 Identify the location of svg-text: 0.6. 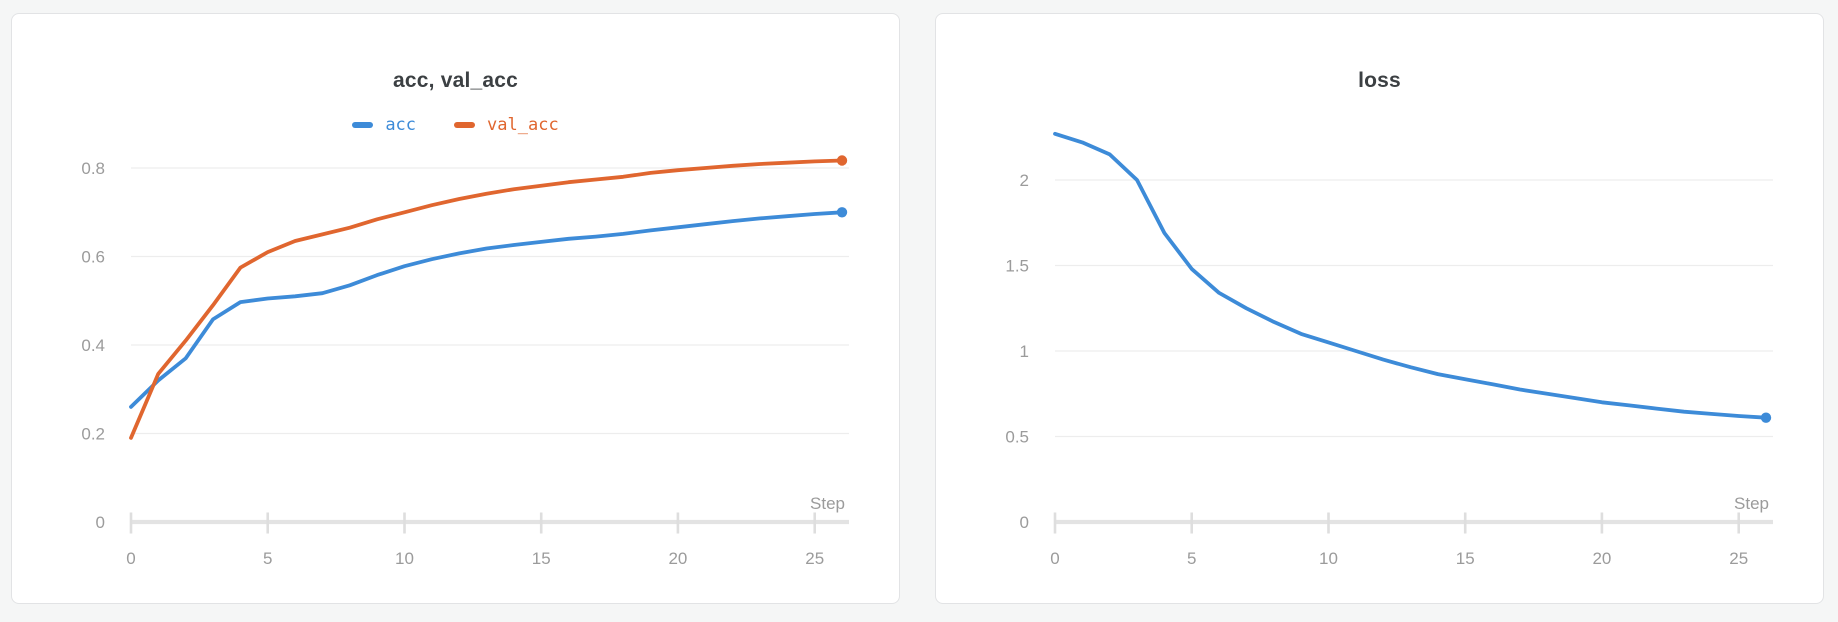
(93, 257).